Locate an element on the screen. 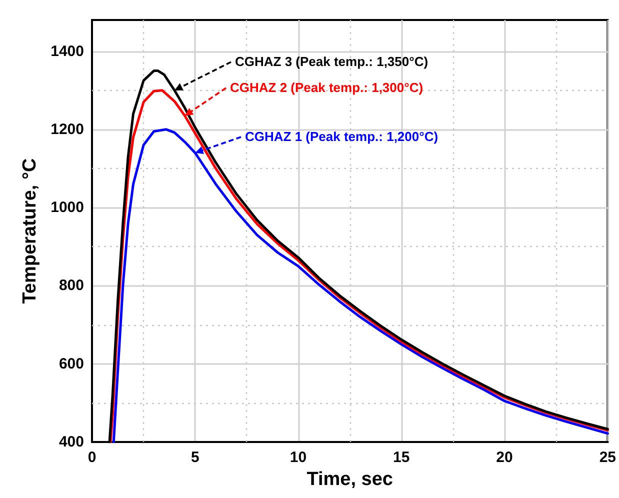 Image resolution: width=619 pixels, height=498 pixels. x-tick-label: 10 is located at coordinates (298, 457).